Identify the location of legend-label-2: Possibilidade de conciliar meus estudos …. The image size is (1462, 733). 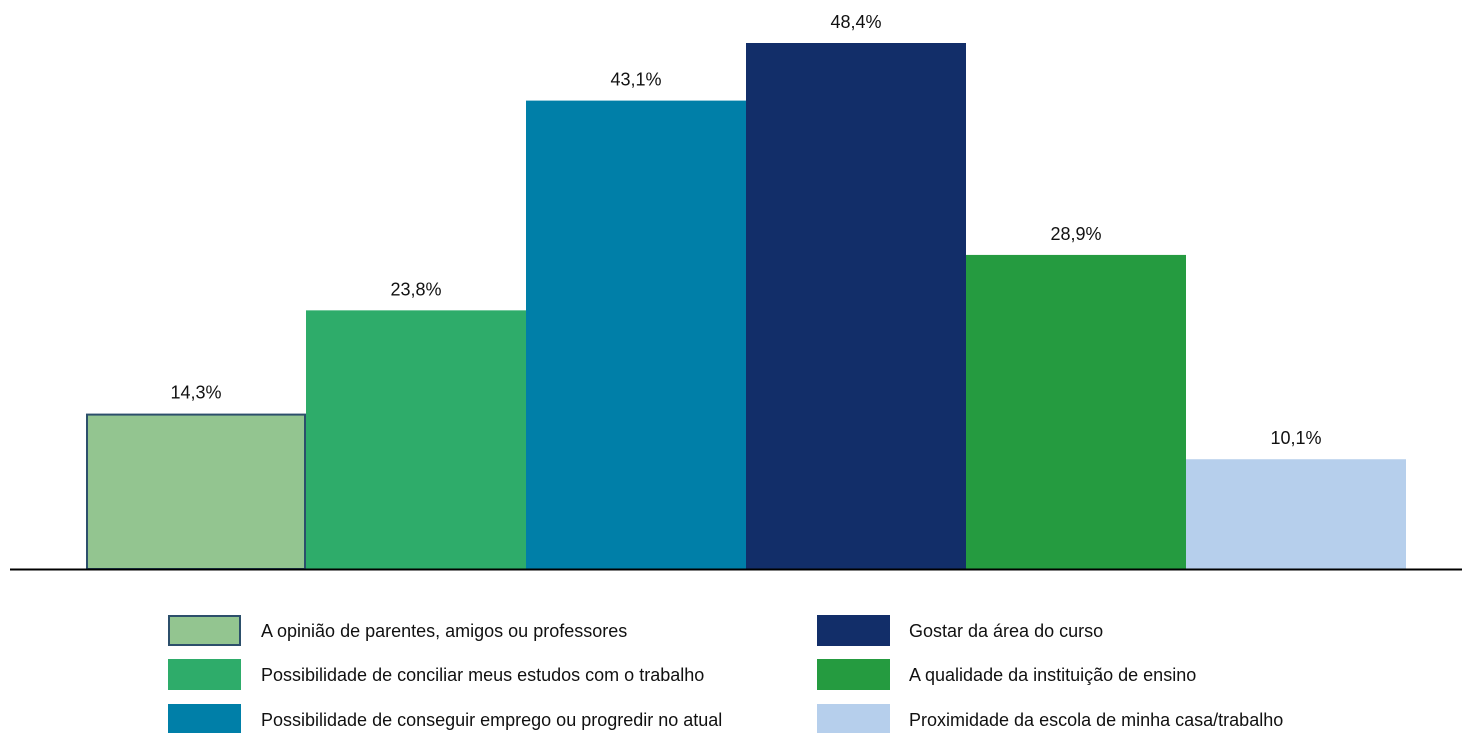
(482, 675).